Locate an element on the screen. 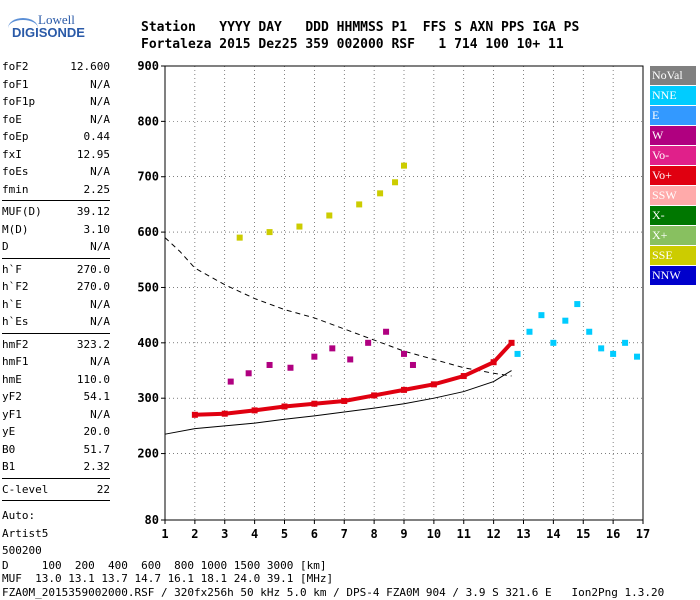 The image size is (700, 600). param-name: hmF2 is located at coordinates (15, 344).